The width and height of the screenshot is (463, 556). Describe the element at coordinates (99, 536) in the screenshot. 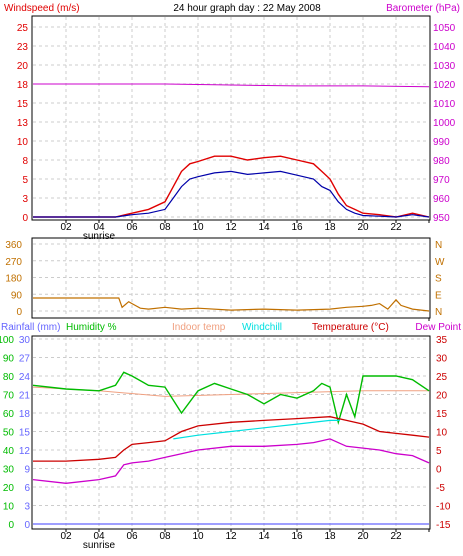

I see `temp-x-tick-label: 04` at that location.